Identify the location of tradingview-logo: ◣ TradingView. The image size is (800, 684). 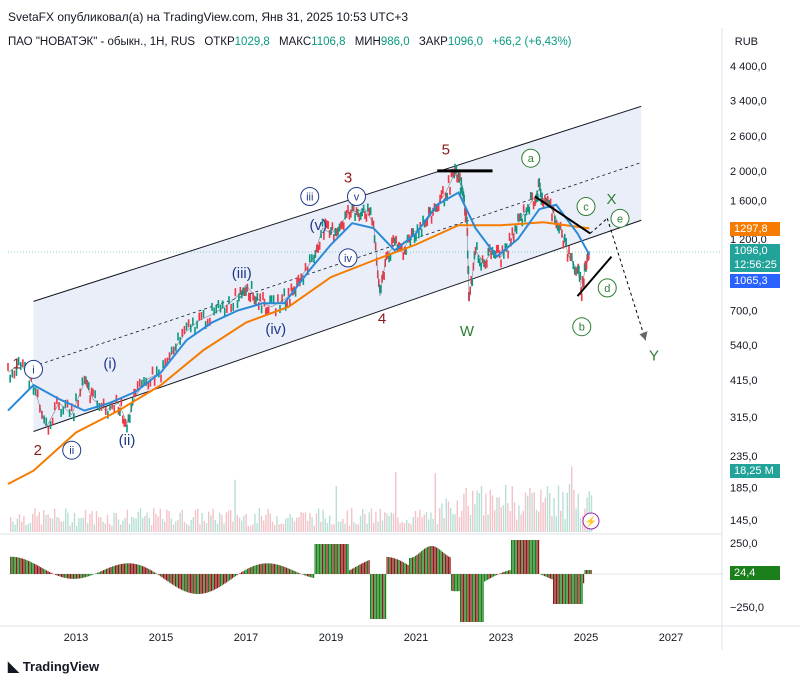
(53, 666).